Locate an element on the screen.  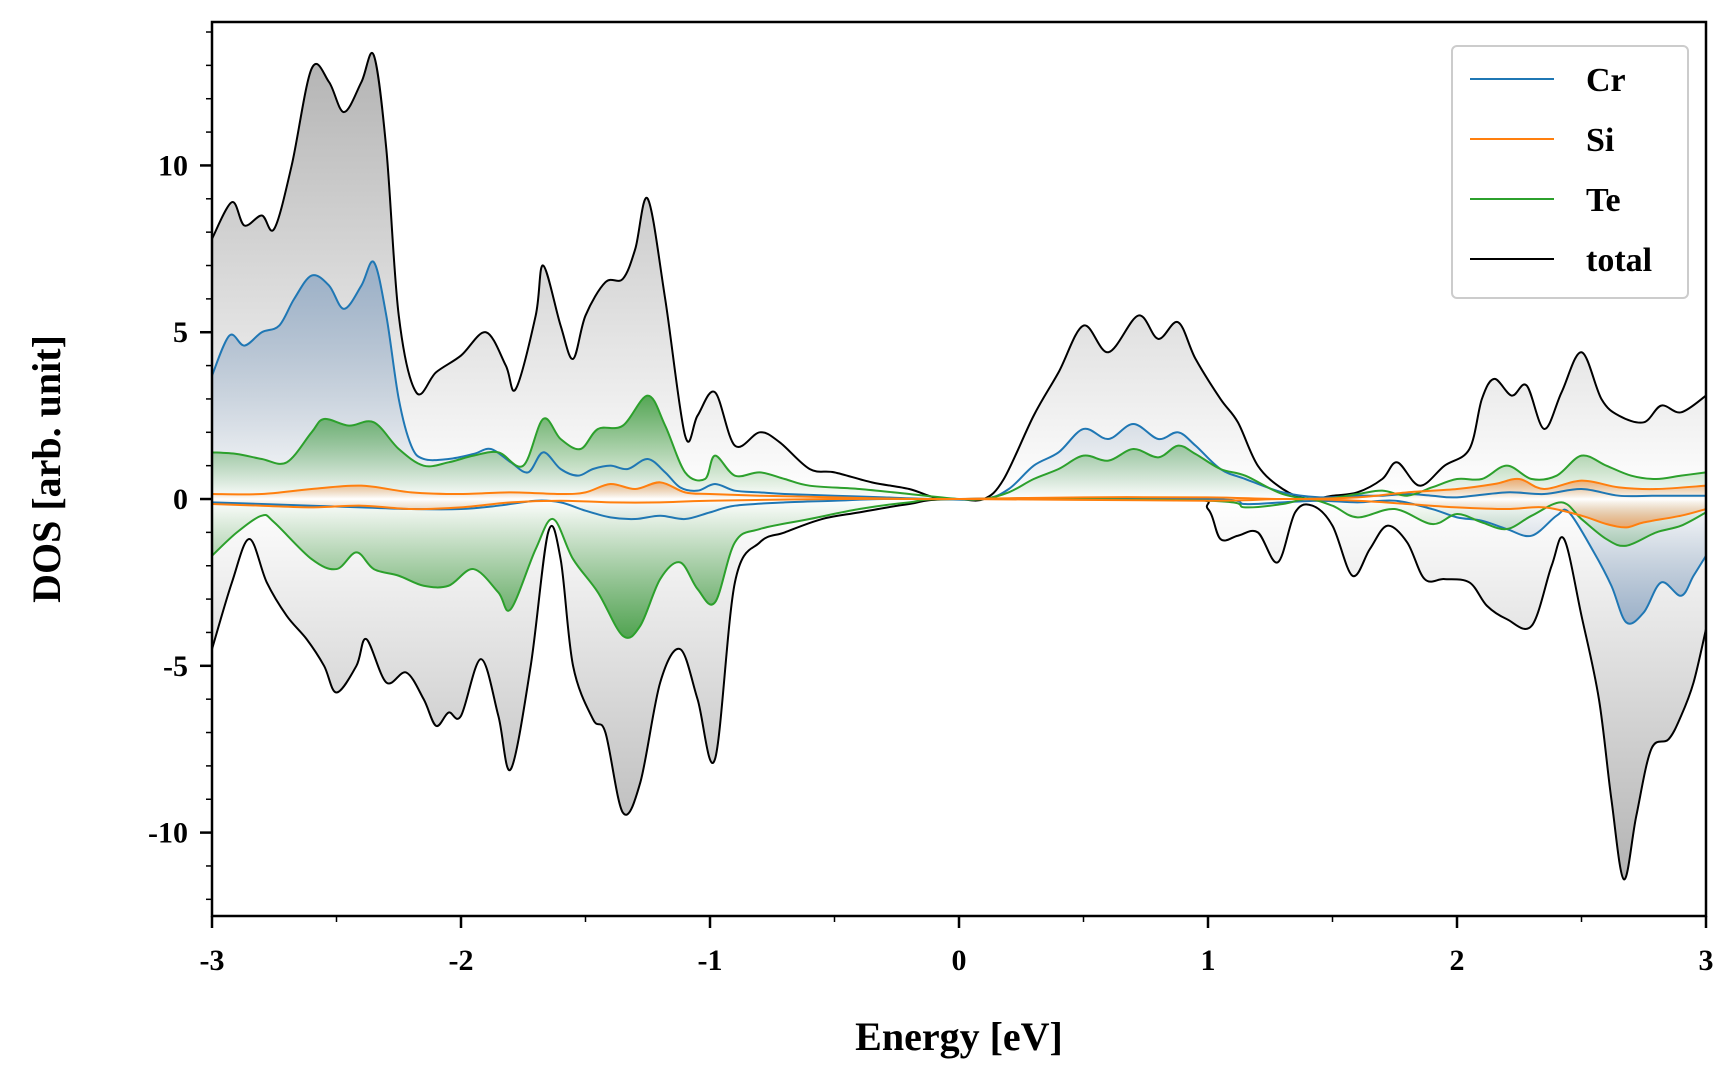
x-tick-label: -2 is located at coordinates (461, 960).